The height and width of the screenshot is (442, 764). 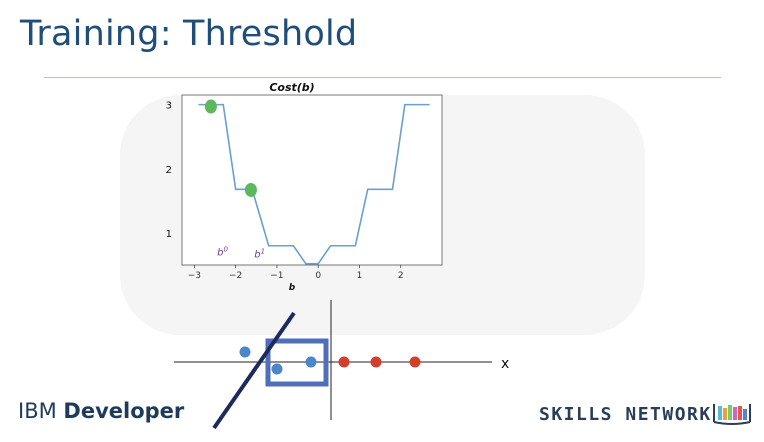 What do you see at coordinates (124, 411) in the screenshot?
I see `developer-label: Developer` at bounding box center [124, 411].